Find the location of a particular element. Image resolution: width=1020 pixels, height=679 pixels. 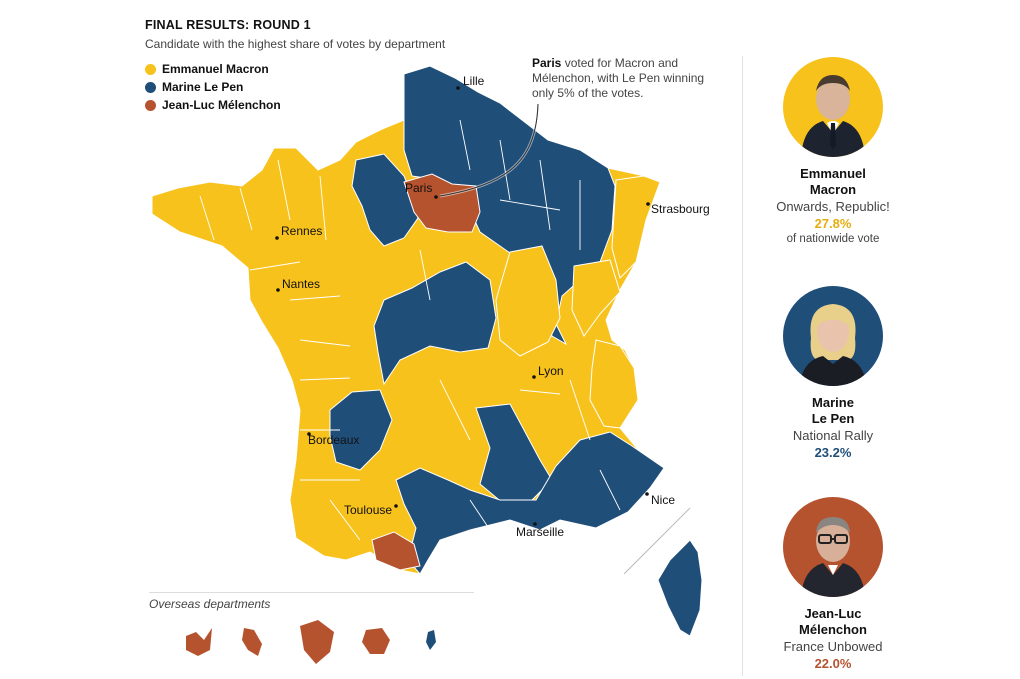

region-melenchon-paris is located at coordinates (442, 203).